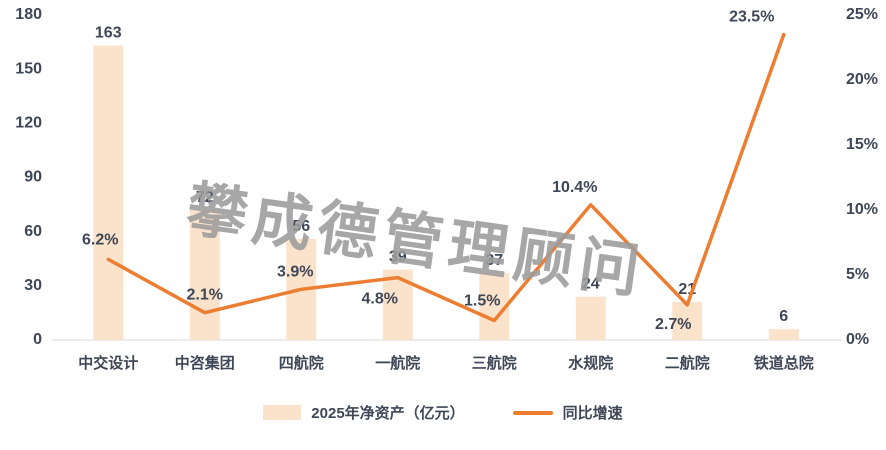 This screenshot has height=450, width=886. Describe the element at coordinates (204, 275) in the screenshot. I see `bar-中咨集团` at that location.